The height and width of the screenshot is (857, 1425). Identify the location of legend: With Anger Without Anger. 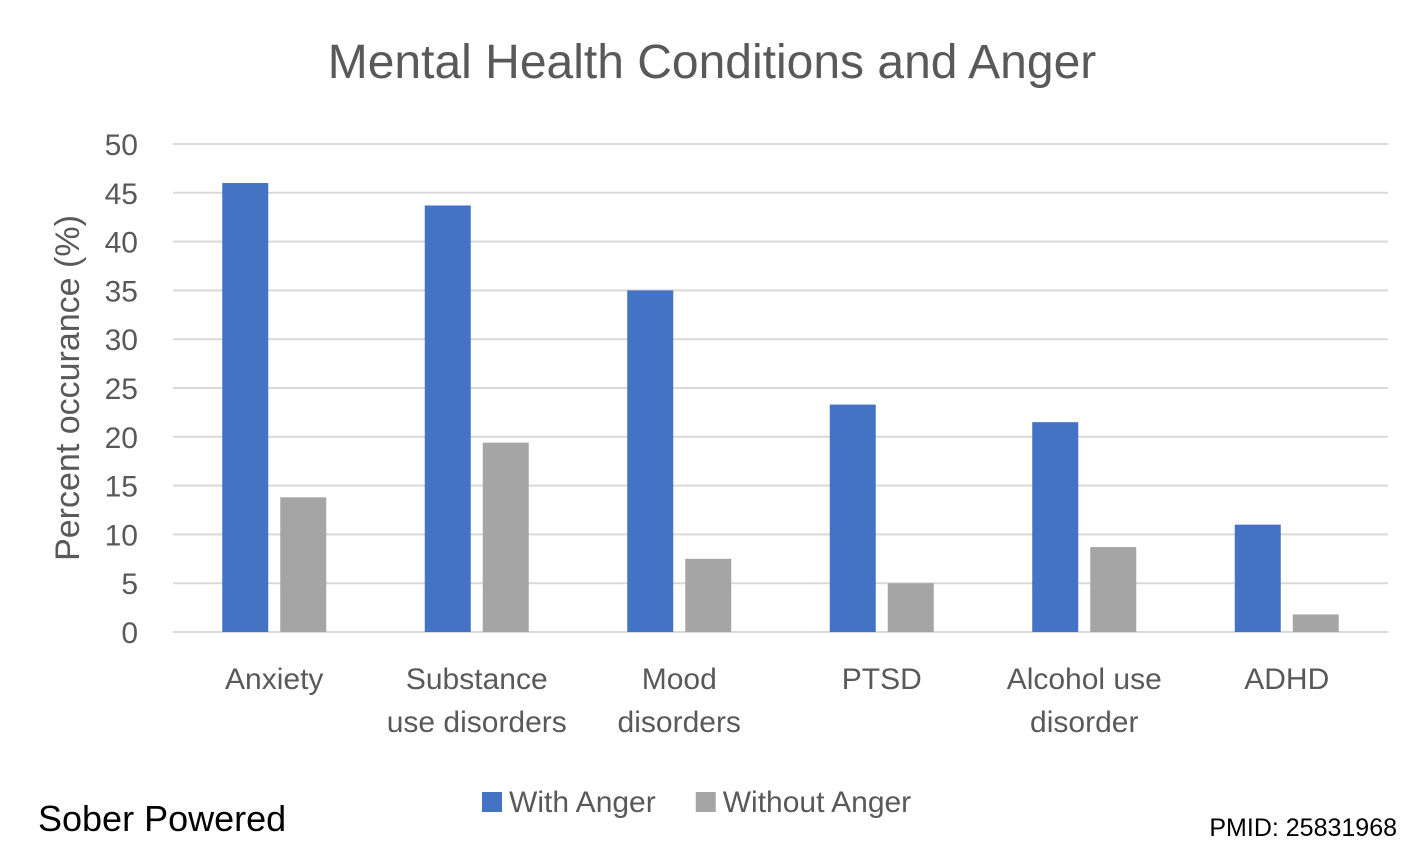
(696, 802).